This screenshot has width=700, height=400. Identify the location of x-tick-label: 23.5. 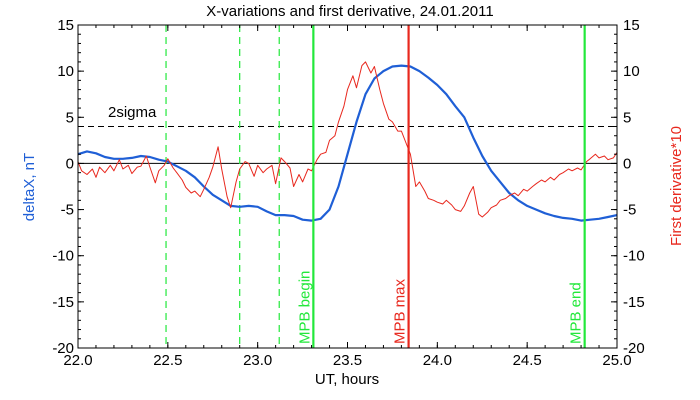
(347, 360).